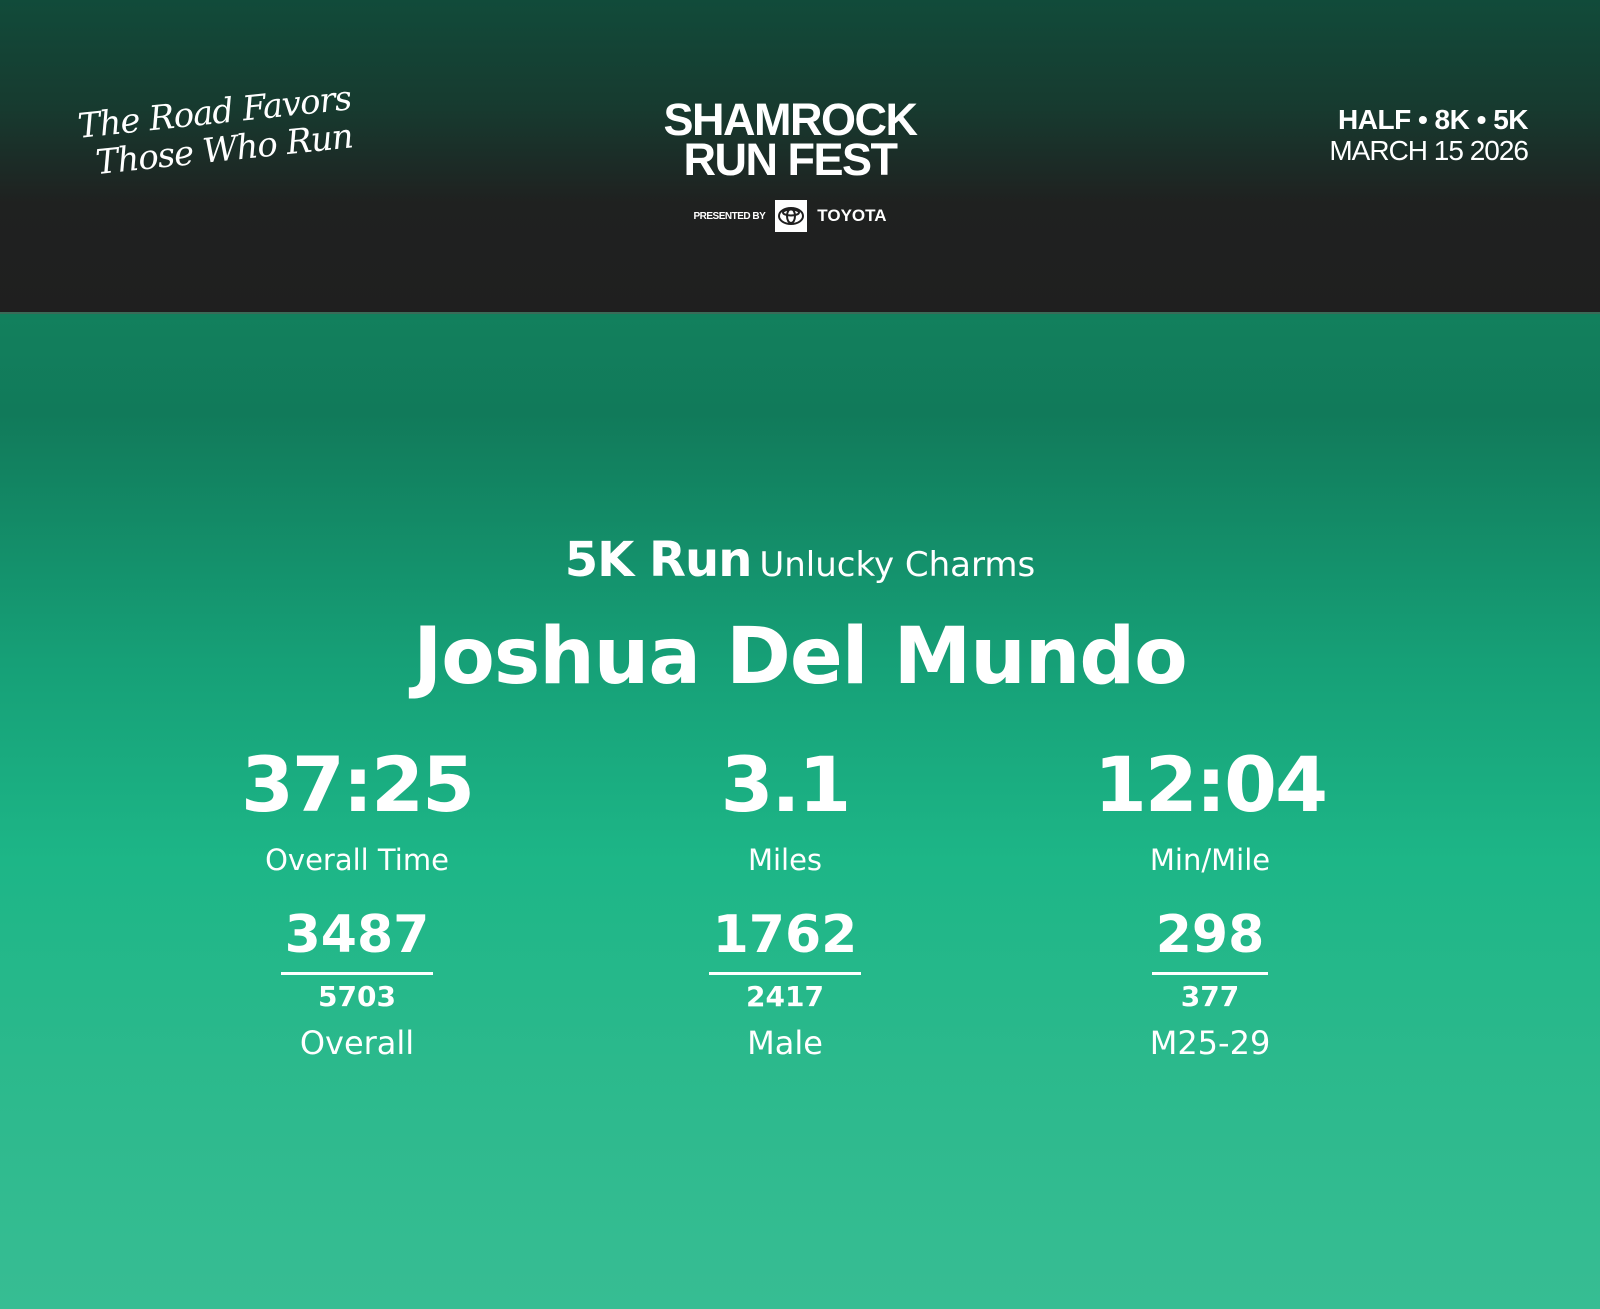 The image size is (1600, 1309). I want to click on event-date: MARCH 15 2026, so click(1429, 150).